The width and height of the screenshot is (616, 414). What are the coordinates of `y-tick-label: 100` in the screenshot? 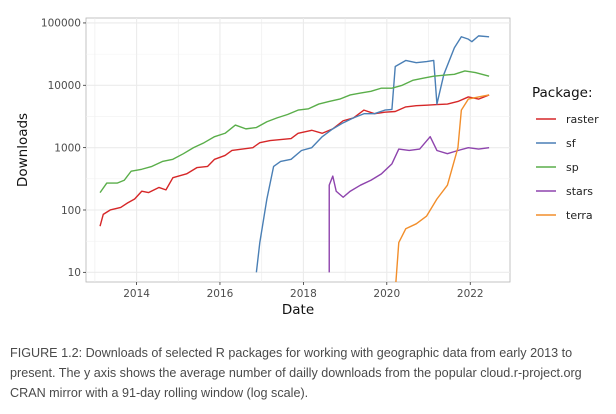 It's located at (71, 211).